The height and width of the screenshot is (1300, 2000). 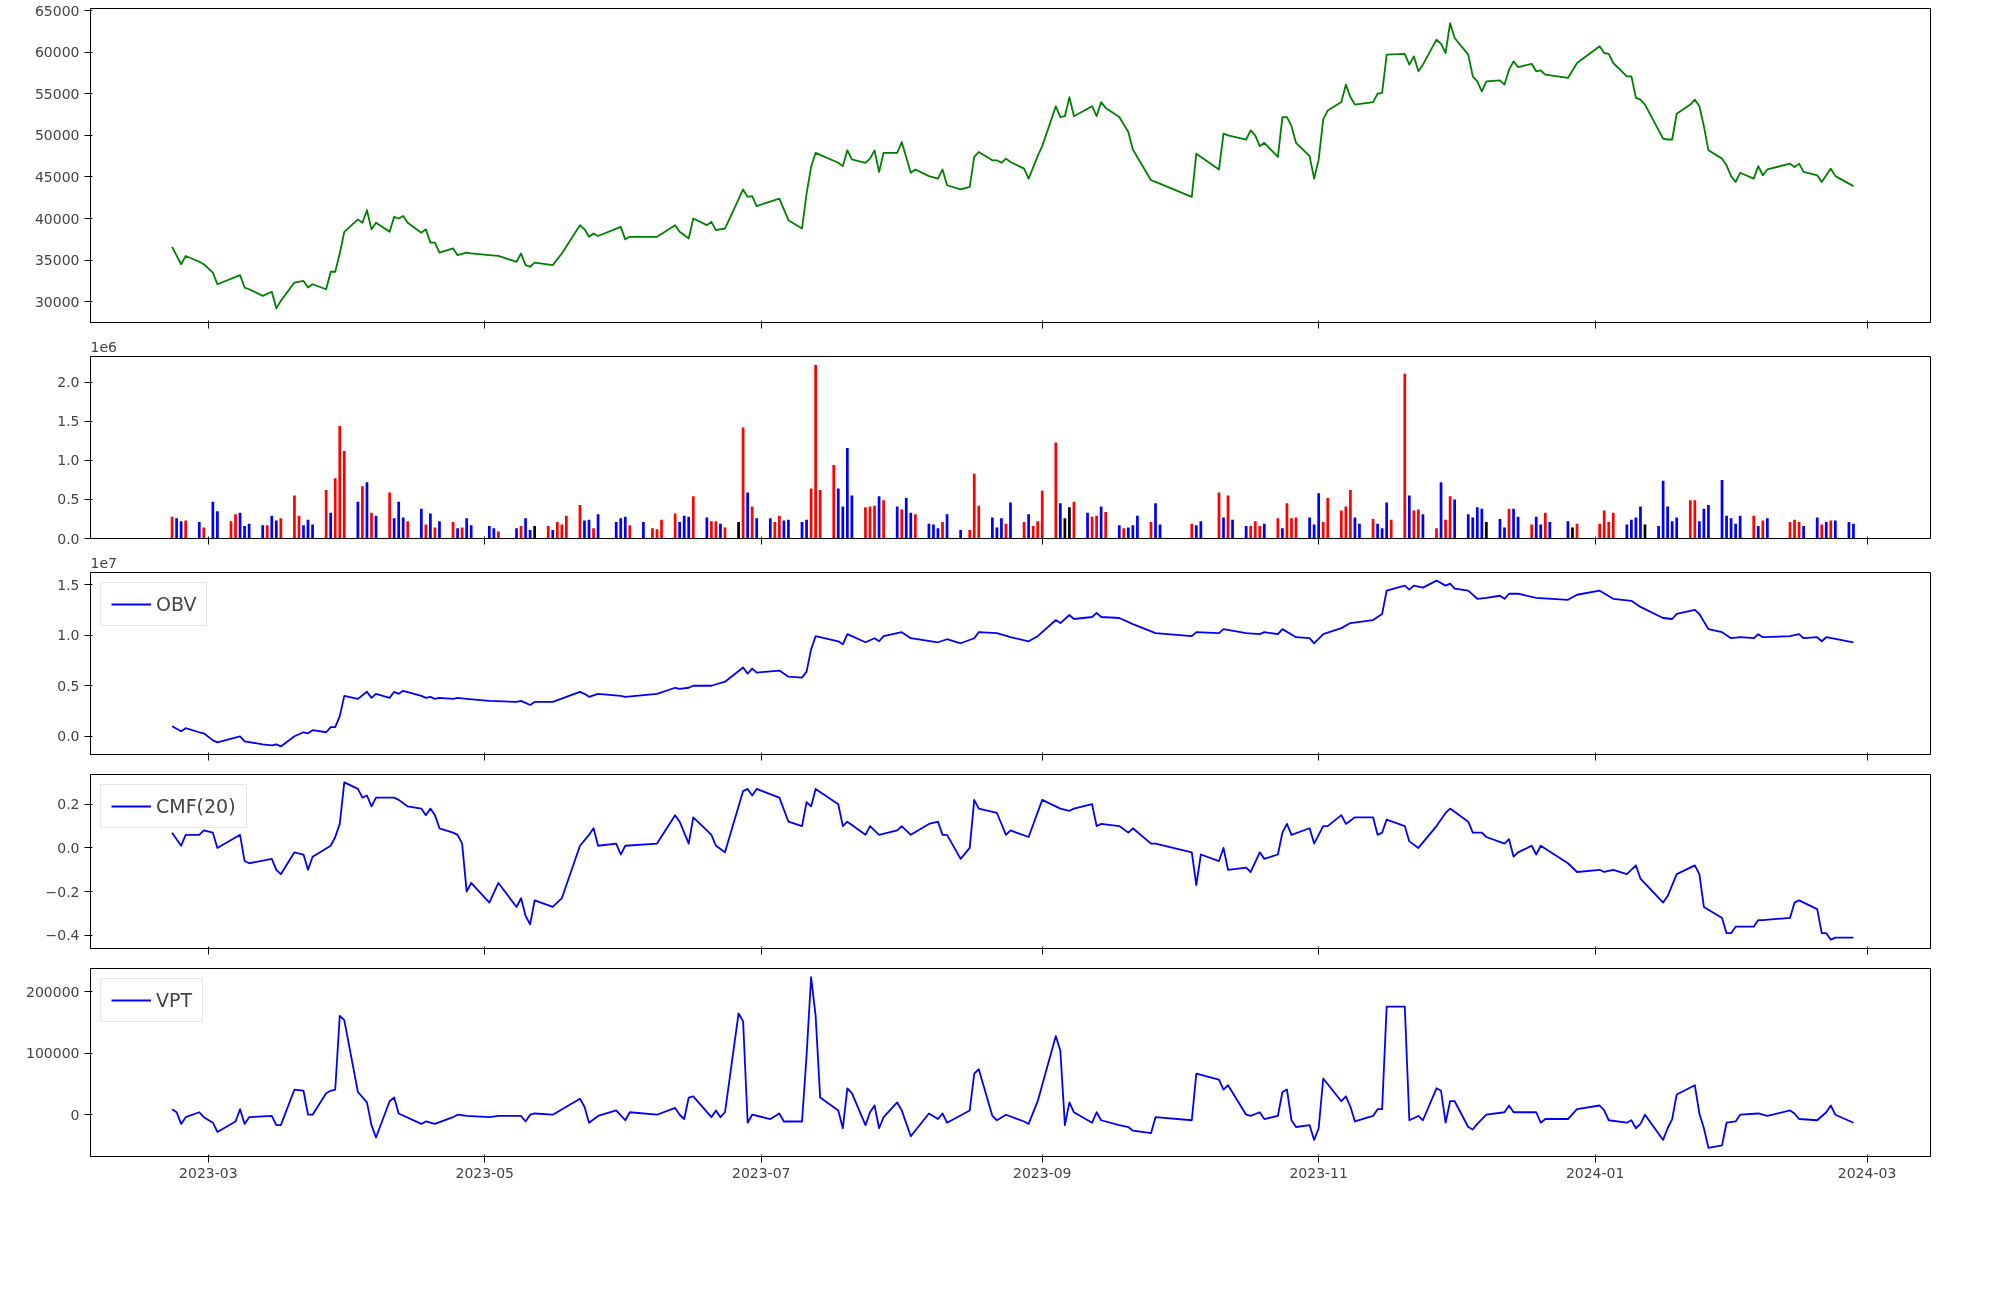 What do you see at coordinates (104, 346) in the screenshot?
I see `text: 1e6` at bounding box center [104, 346].